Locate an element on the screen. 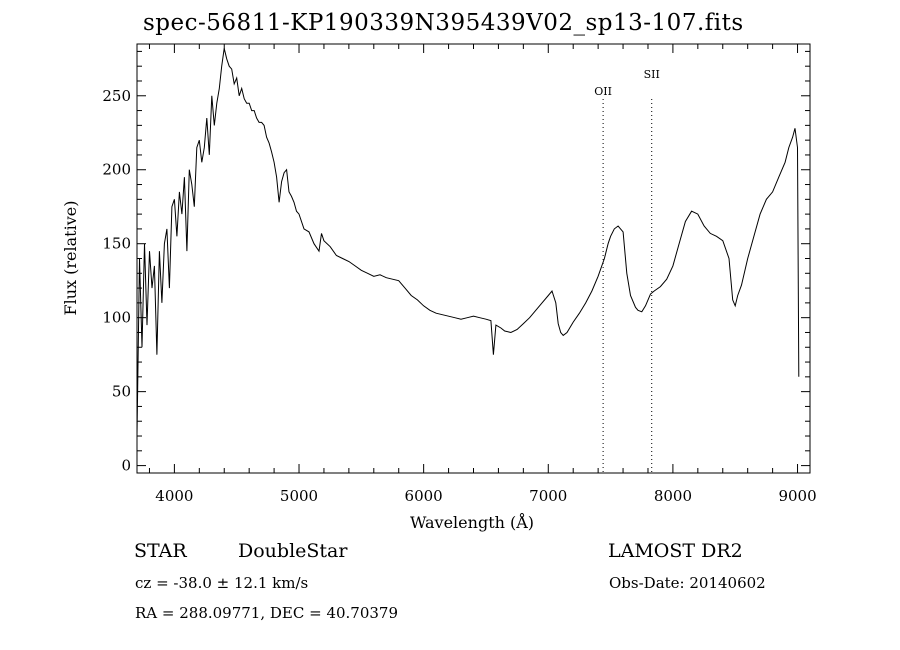  annotation-label: OII is located at coordinates (603, 91).